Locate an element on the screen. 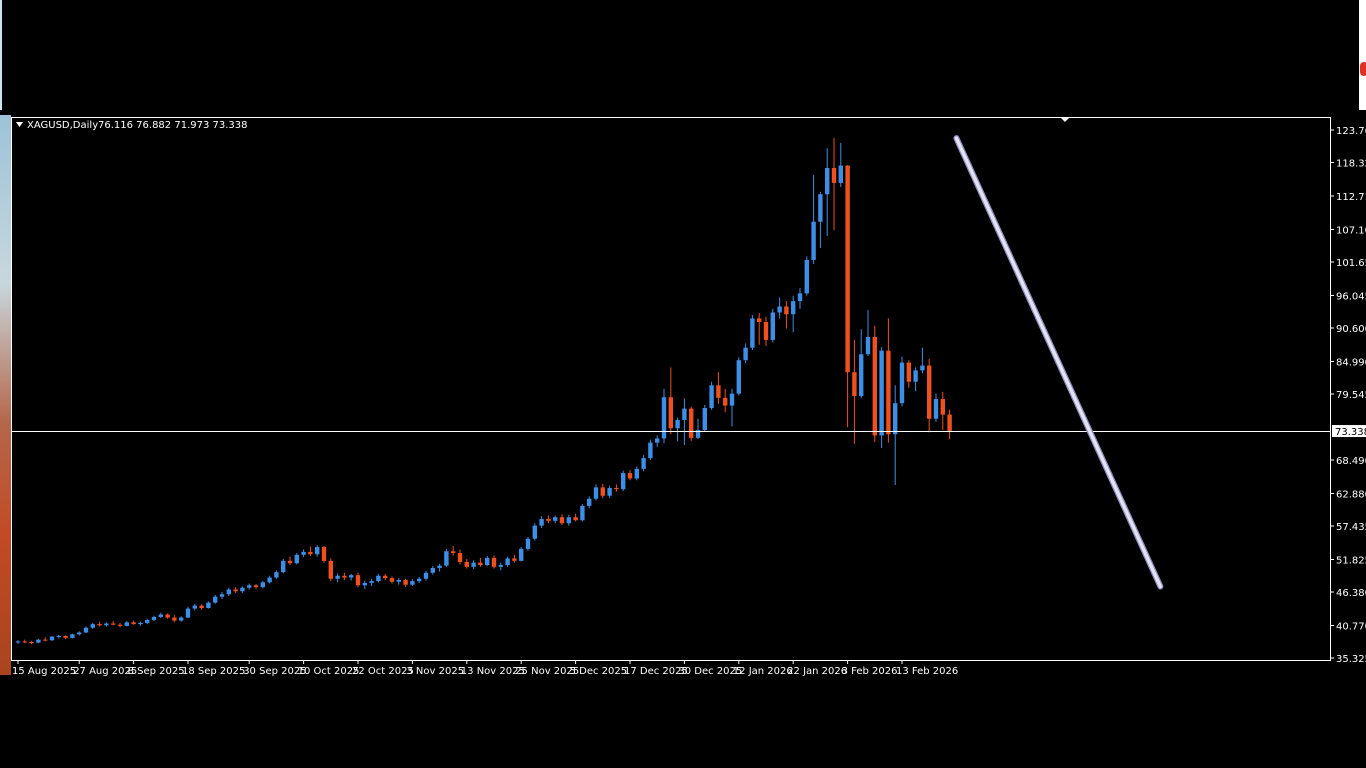 The width and height of the screenshot is (1366, 768). chart-shift-marker-icon is located at coordinates (1065, 119).